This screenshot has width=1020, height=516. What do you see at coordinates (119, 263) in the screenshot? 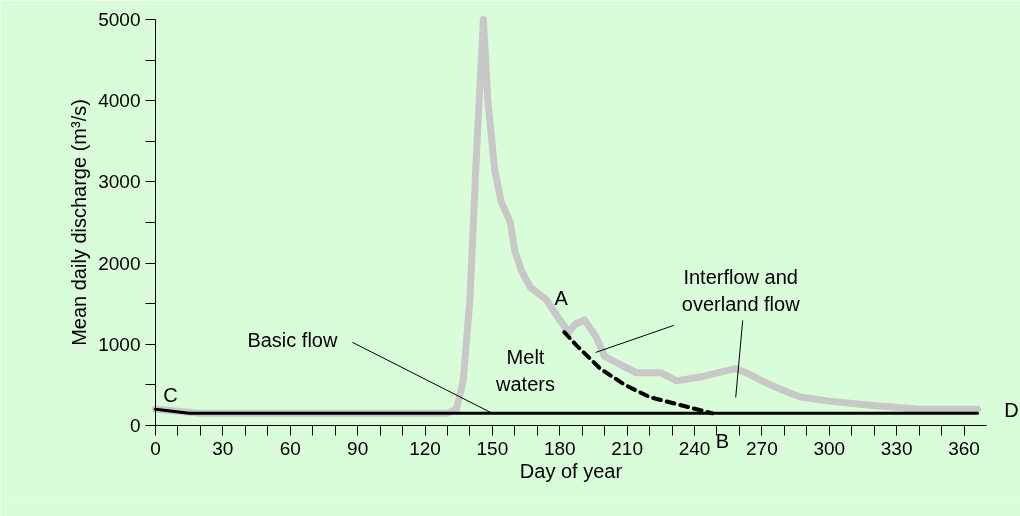
I see `y-tick-label: 2000` at bounding box center [119, 263].